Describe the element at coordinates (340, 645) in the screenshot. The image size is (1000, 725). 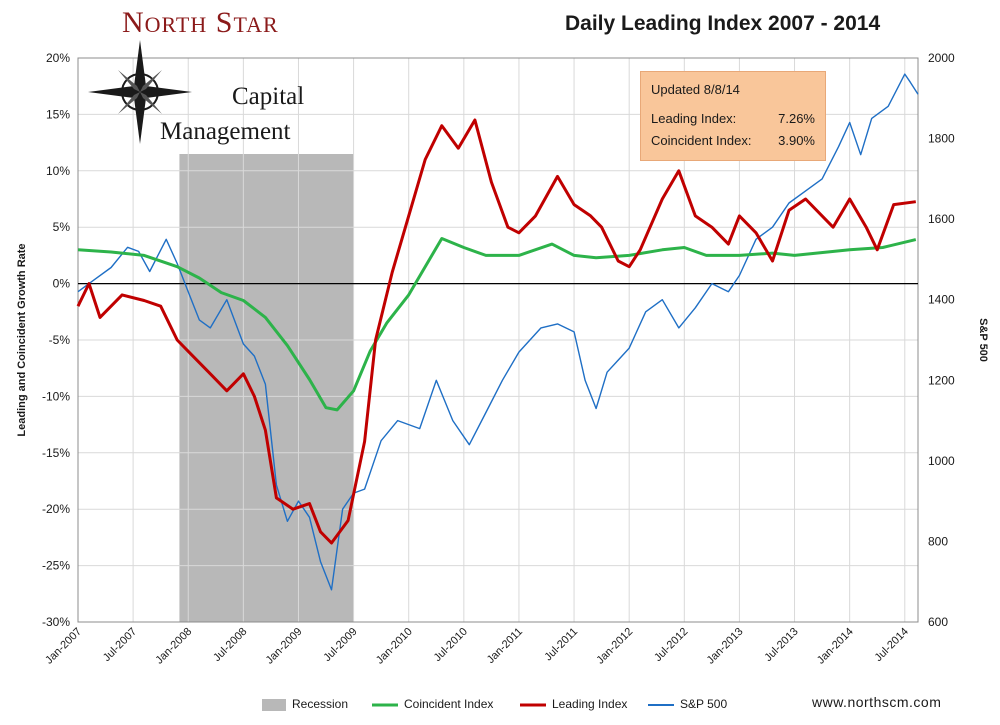
I see `x-tick-label: Jul-2009` at that location.